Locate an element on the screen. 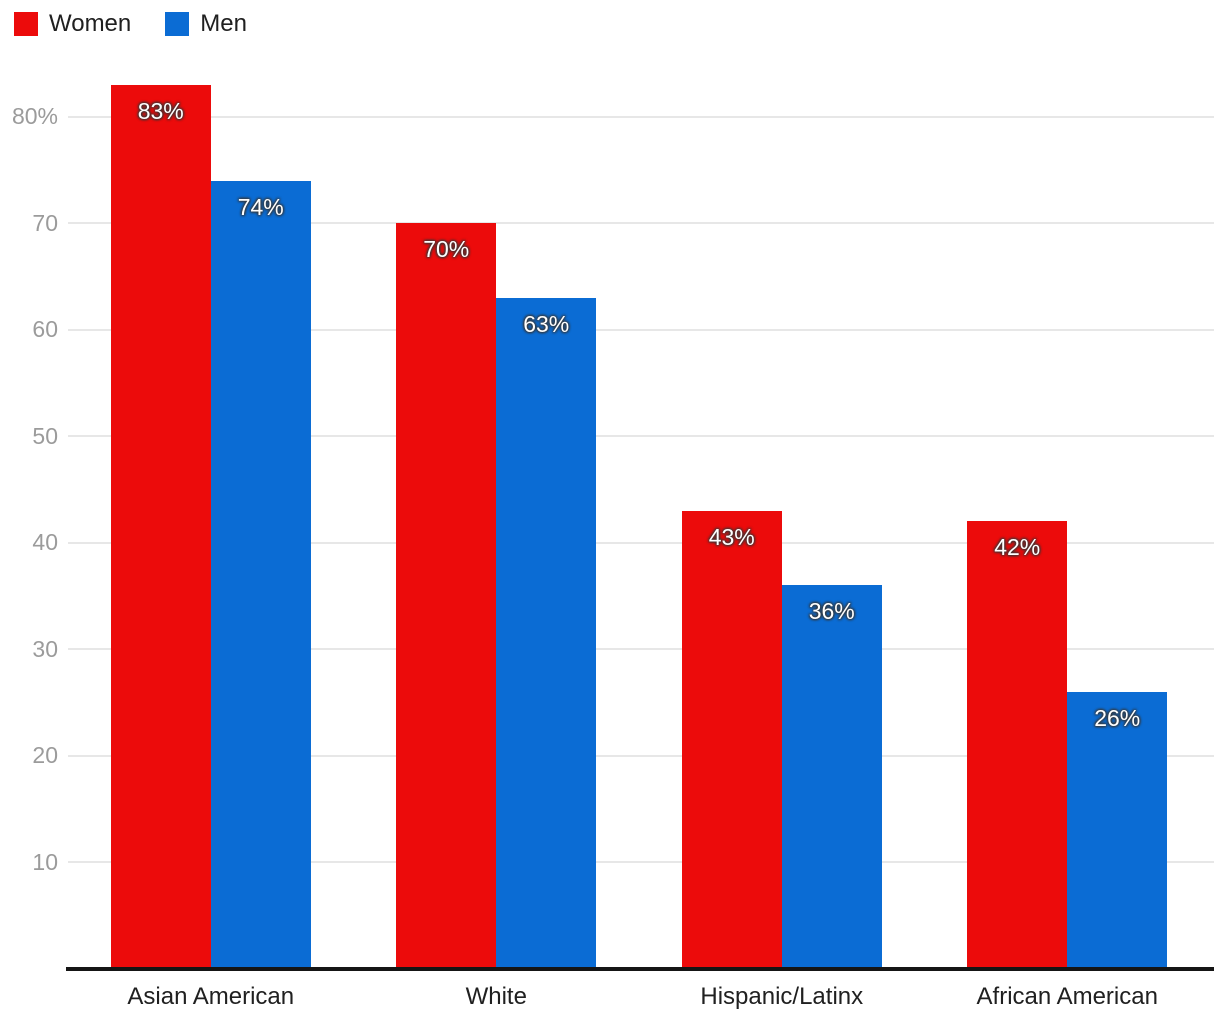 This screenshot has width=1220, height=1020. category-label-1: White is located at coordinates (496, 996).